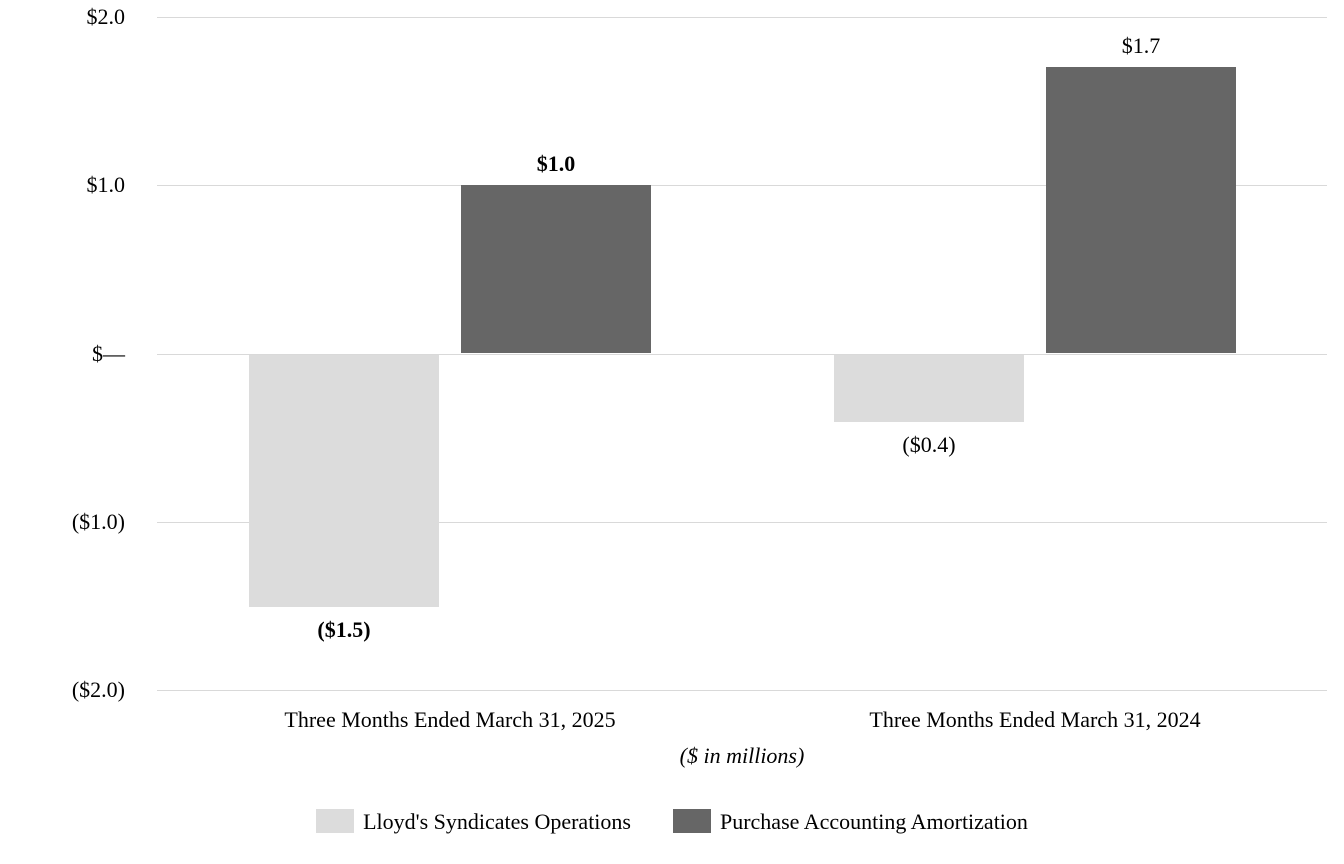  What do you see at coordinates (1141, 45) in the screenshot?
I see `bar-value-label: $1.7` at bounding box center [1141, 45].